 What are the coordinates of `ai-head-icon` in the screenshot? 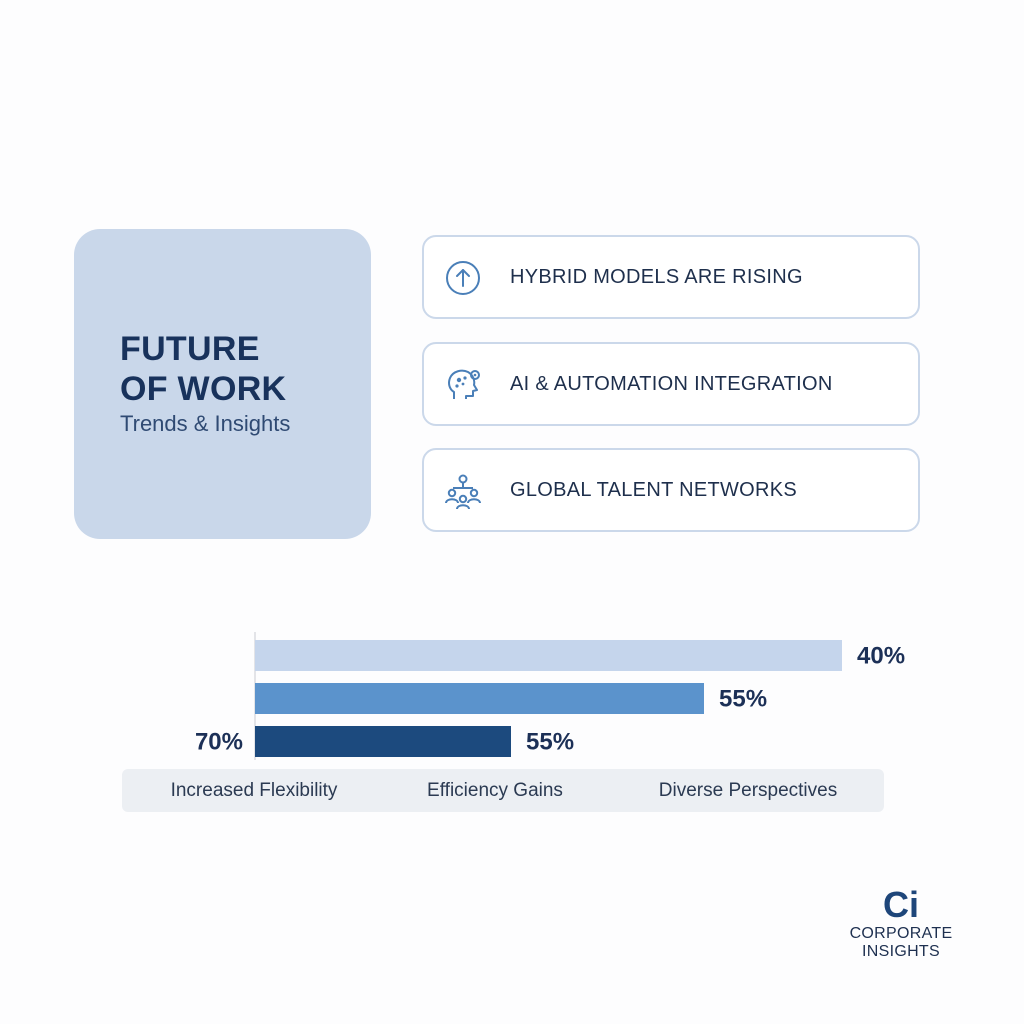 It's located at (464, 384).